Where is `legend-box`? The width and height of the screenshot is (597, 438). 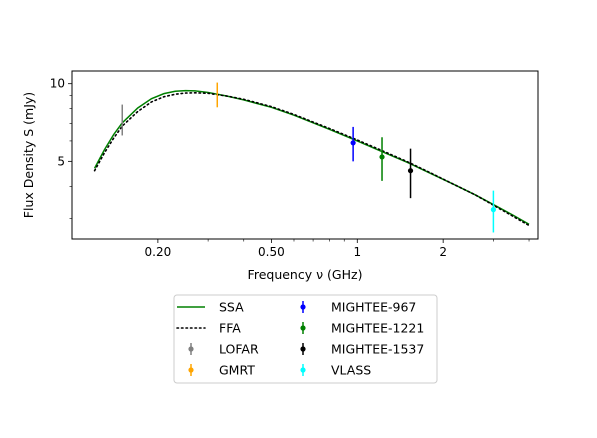 legend-box is located at coordinates (305, 339).